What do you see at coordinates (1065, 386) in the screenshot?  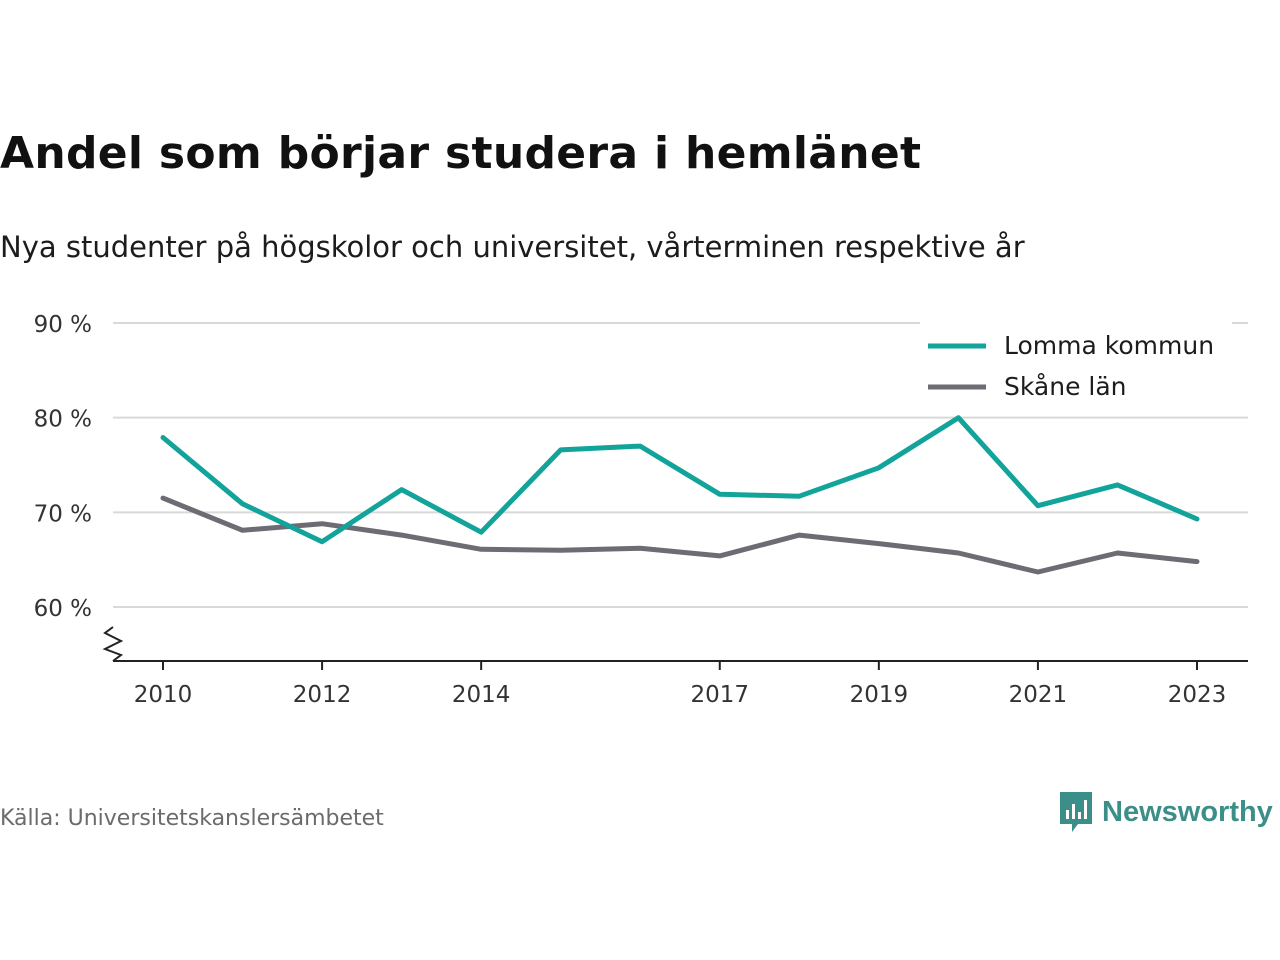 I see `legend-label: Skåne län` at bounding box center [1065, 386].